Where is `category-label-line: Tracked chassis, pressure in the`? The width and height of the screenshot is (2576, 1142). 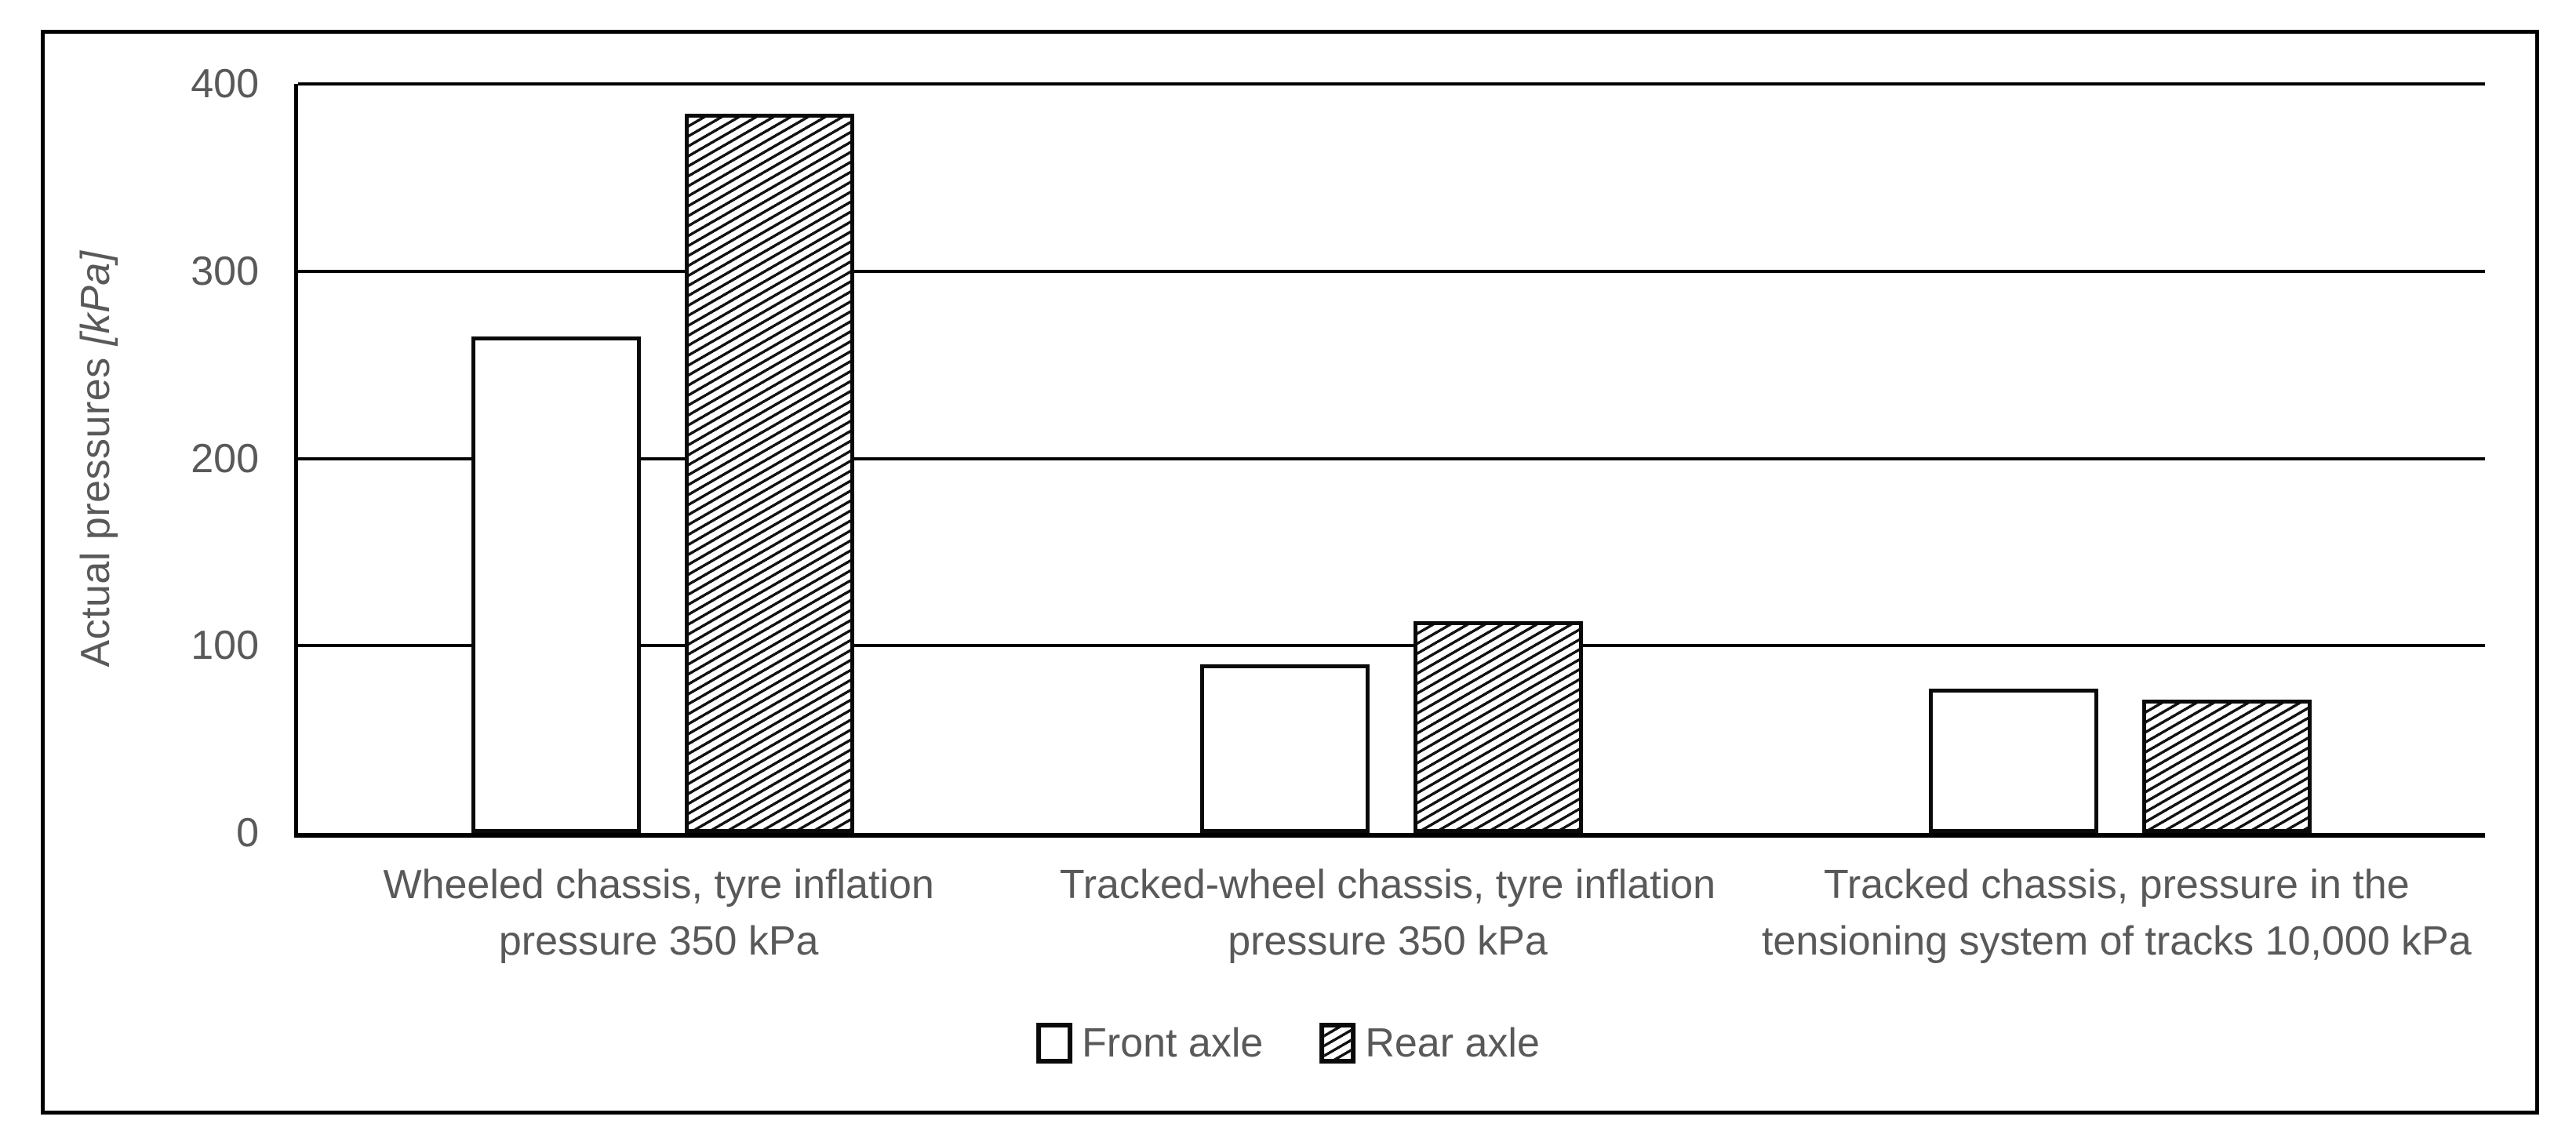
category-label-line: Tracked chassis, pressure in the is located at coordinates (2117, 884).